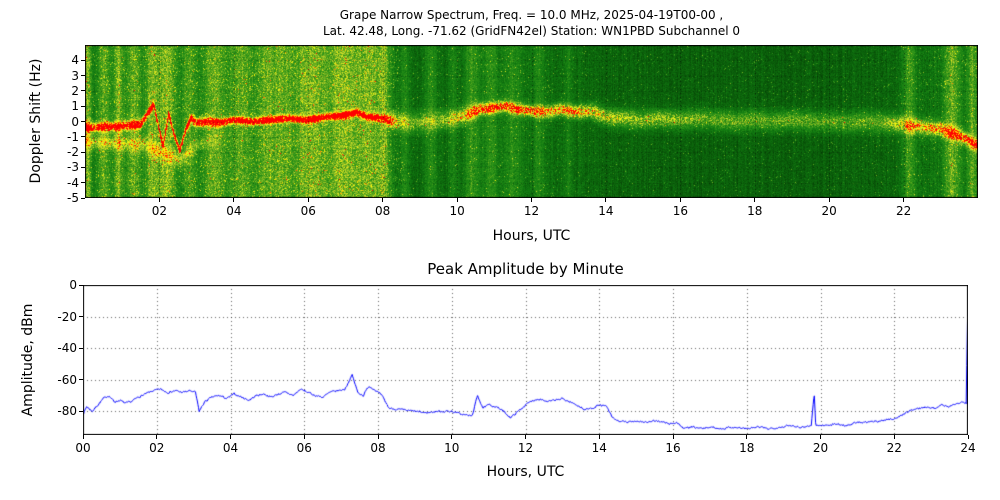 The width and height of the screenshot is (1000, 500). I want to click on spectrogram-x-tick-label: 22, so click(903, 211).